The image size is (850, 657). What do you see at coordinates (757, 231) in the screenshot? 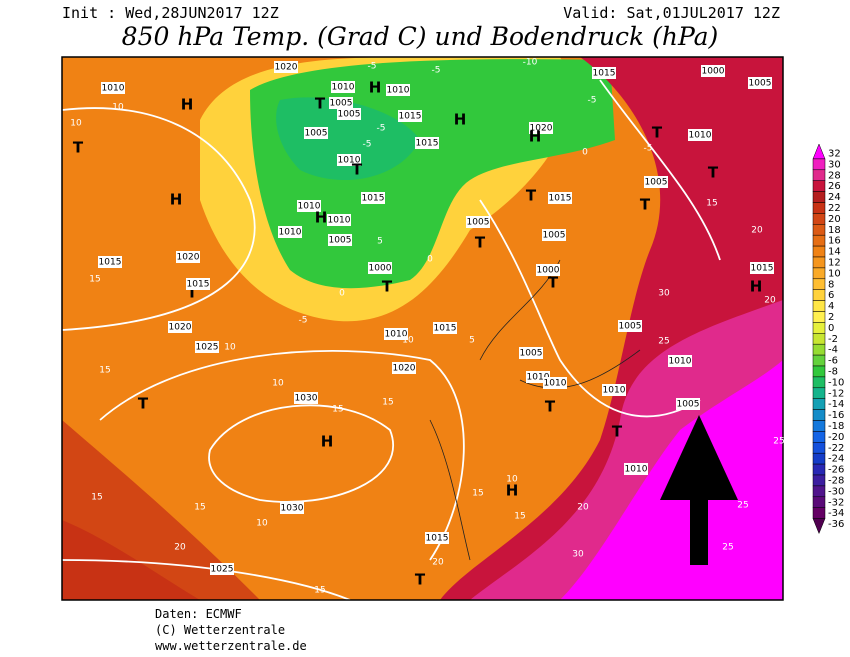
I see `isoline-label: 20` at bounding box center [757, 231].